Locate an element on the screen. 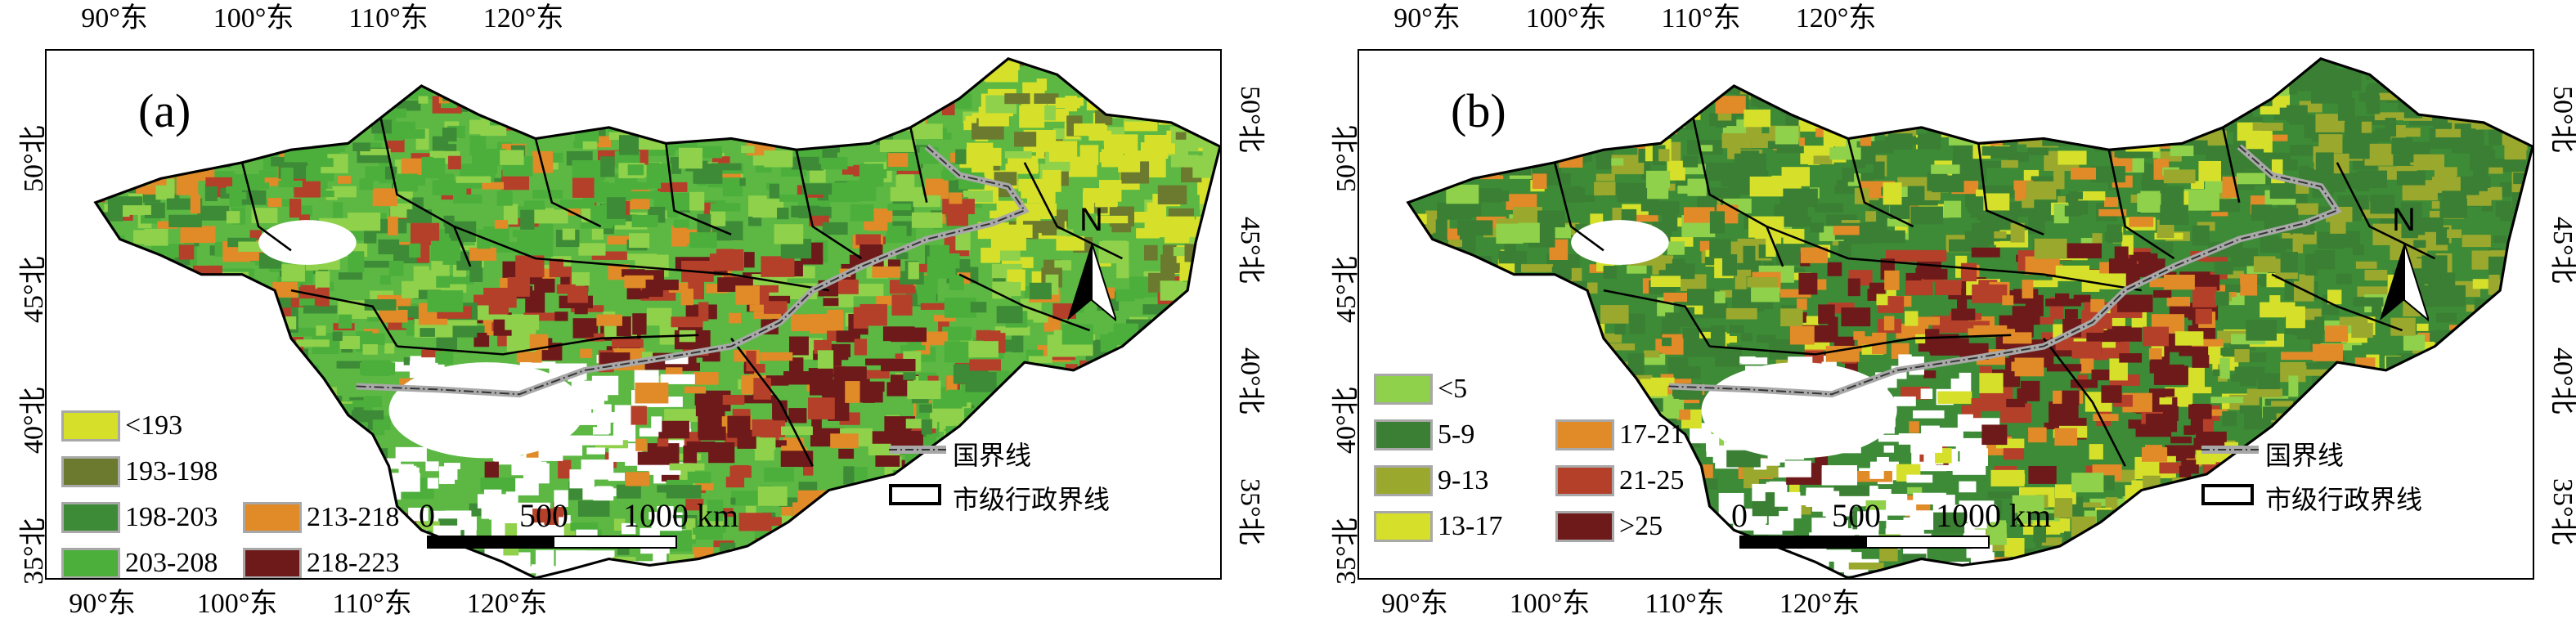  legend-item: 17-21 is located at coordinates (1620, 434).